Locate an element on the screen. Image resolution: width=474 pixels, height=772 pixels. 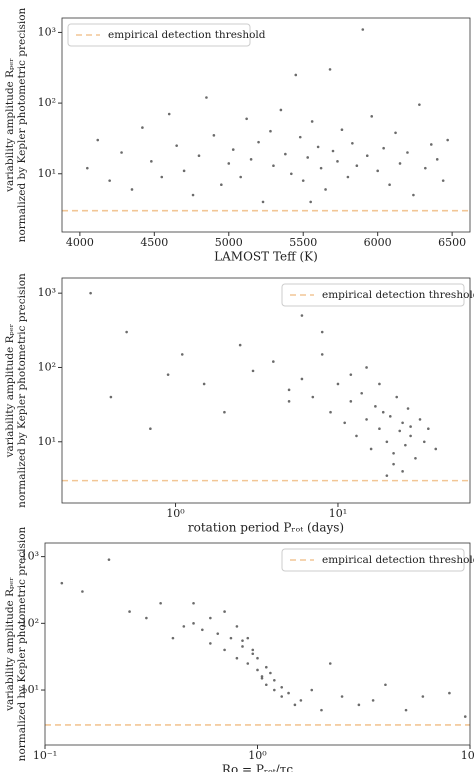
x-tick-label: 6500 is located at coordinates (452, 242).